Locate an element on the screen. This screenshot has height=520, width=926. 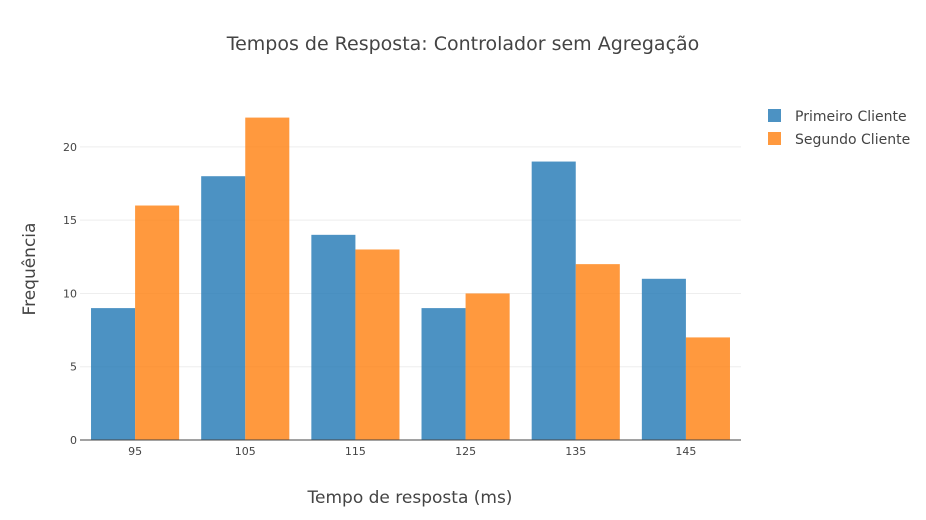
x-tick-label: 125 is located at coordinates (465, 451).